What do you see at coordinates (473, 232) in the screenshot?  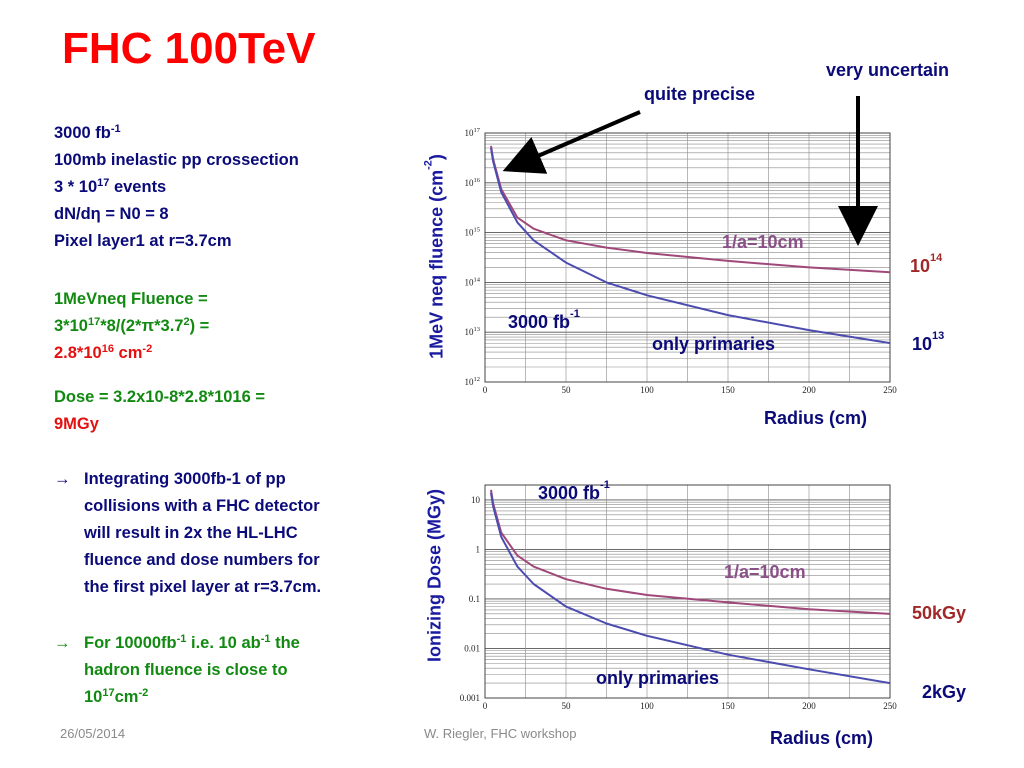 I see `y-tick-label: 1015` at bounding box center [473, 232].